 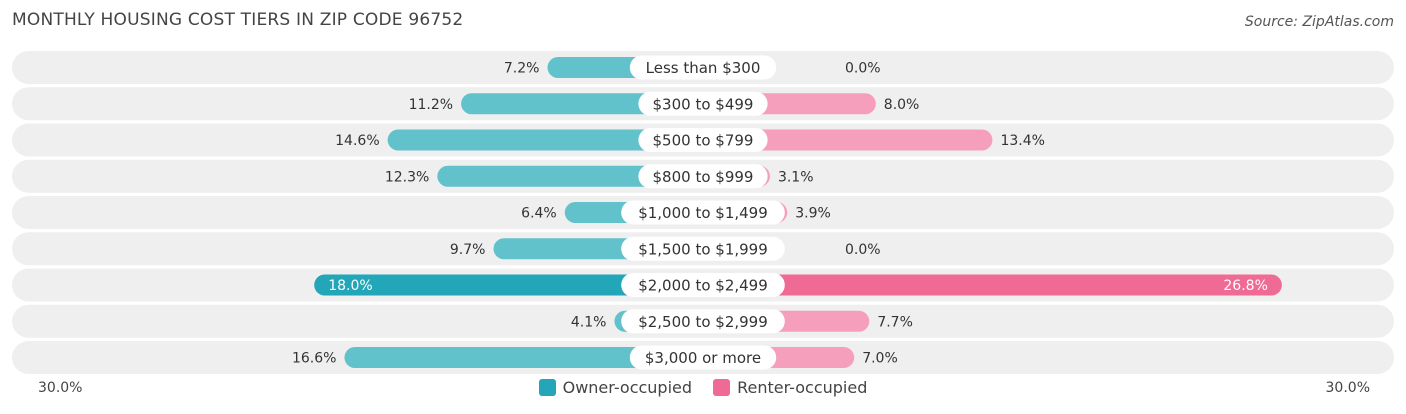 What do you see at coordinates (1245, 286) in the screenshot?
I see `renter-value-label: 26.8%` at bounding box center [1245, 286].